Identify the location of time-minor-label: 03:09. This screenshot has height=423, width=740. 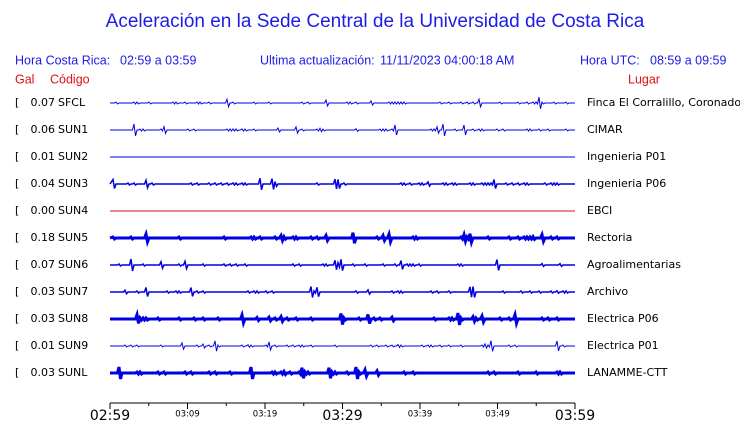
(187, 415).